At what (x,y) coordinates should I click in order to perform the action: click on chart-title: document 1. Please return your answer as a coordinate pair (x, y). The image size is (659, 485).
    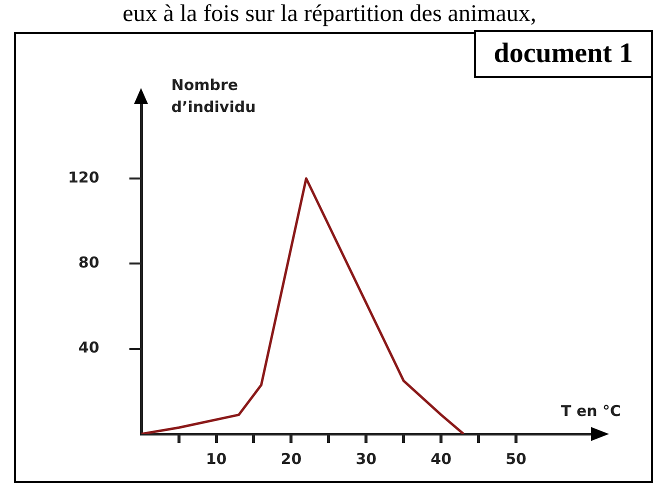
    Looking at the image, I should click on (563, 54).